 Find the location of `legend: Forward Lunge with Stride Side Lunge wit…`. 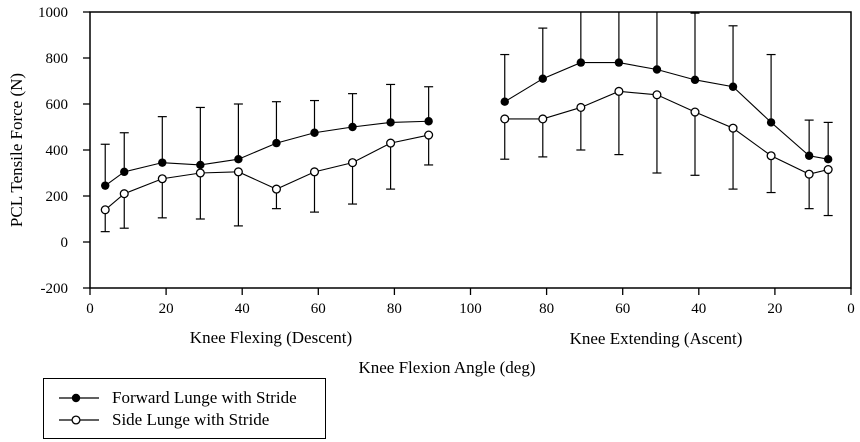

legend: Forward Lunge with Stride Side Lunge wit… is located at coordinates (184, 408).